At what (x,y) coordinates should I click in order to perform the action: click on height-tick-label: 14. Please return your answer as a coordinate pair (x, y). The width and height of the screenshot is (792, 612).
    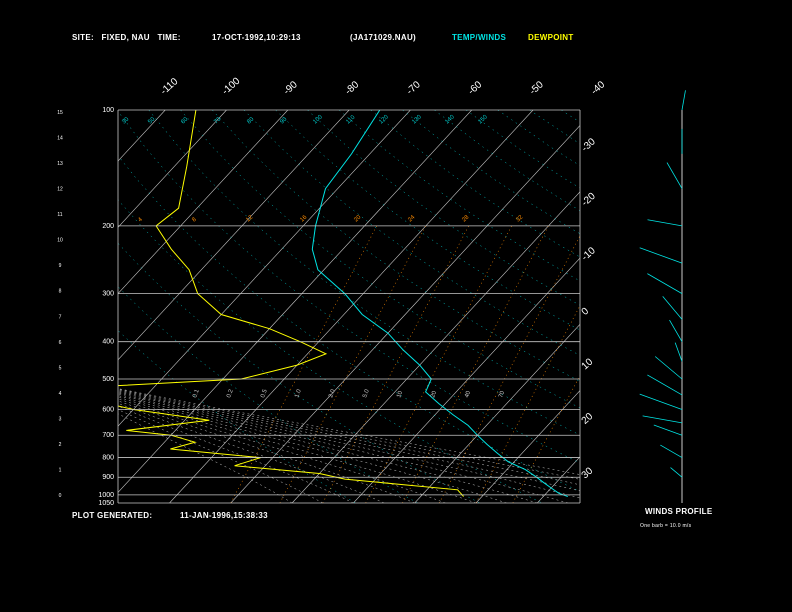
    Looking at the image, I should click on (60, 139).